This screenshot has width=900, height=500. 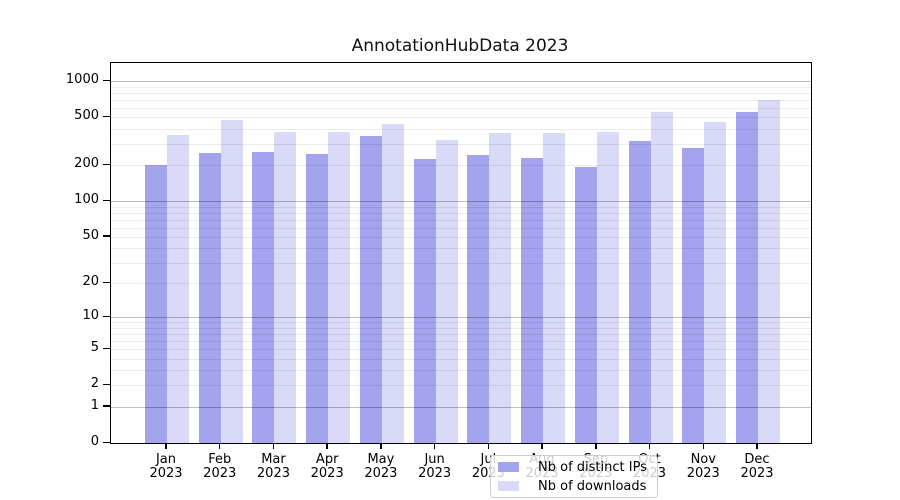 What do you see at coordinates (435, 466) in the screenshot?
I see `x-tick-label: Jun 2023` at bounding box center [435, 466].